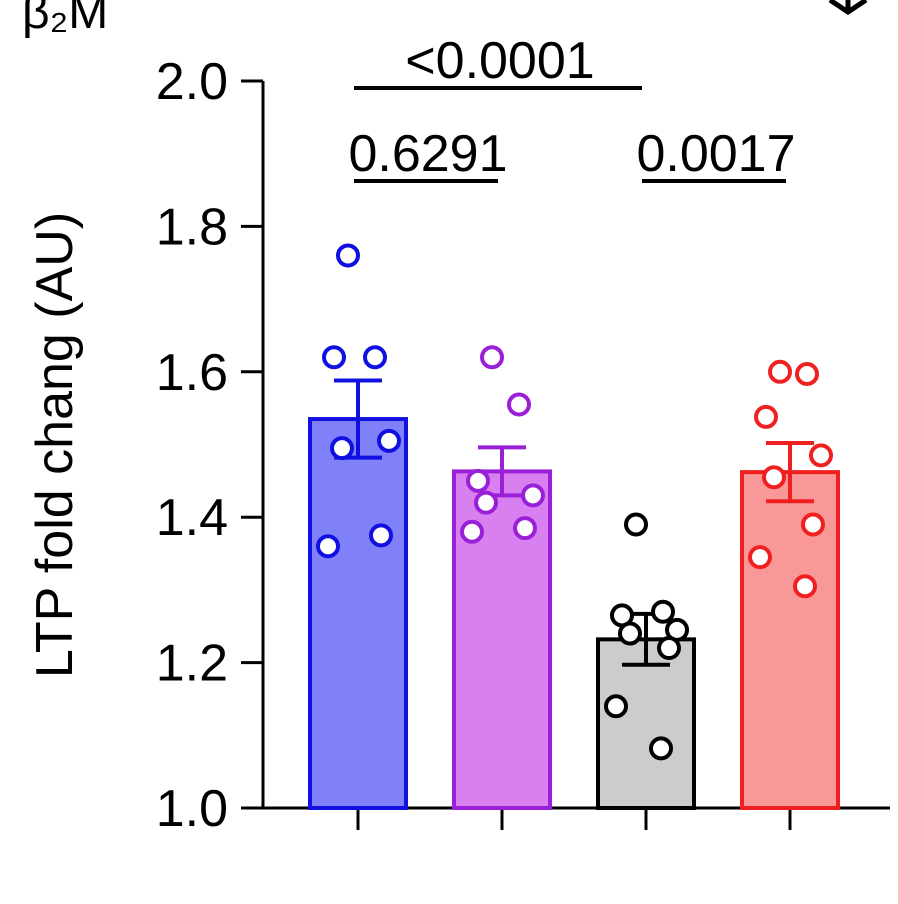 Image resolution: width=898 pixels, height=904 pixels. What do you see at coordinates (192, 82) in the screenshot?
I see `y-tick-label: 2.0` at bounding box center [192, 82].